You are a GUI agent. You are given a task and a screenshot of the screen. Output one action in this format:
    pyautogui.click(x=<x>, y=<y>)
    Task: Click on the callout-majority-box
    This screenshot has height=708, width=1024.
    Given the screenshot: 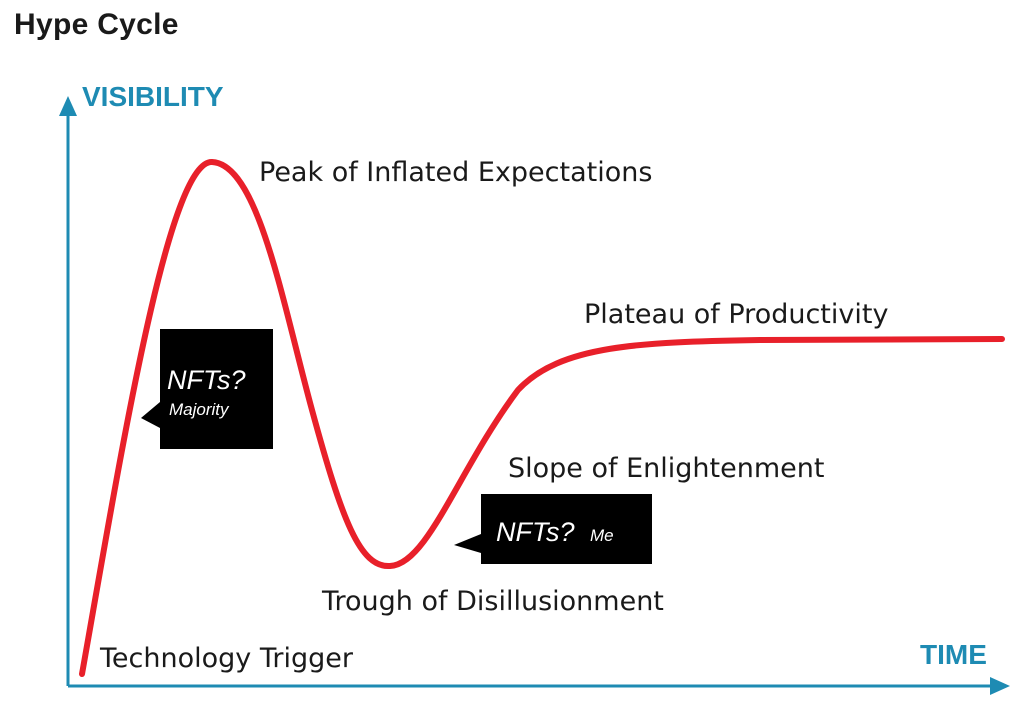 What is the action you would take?
    pyautogui.click(x=216, y=389)
    